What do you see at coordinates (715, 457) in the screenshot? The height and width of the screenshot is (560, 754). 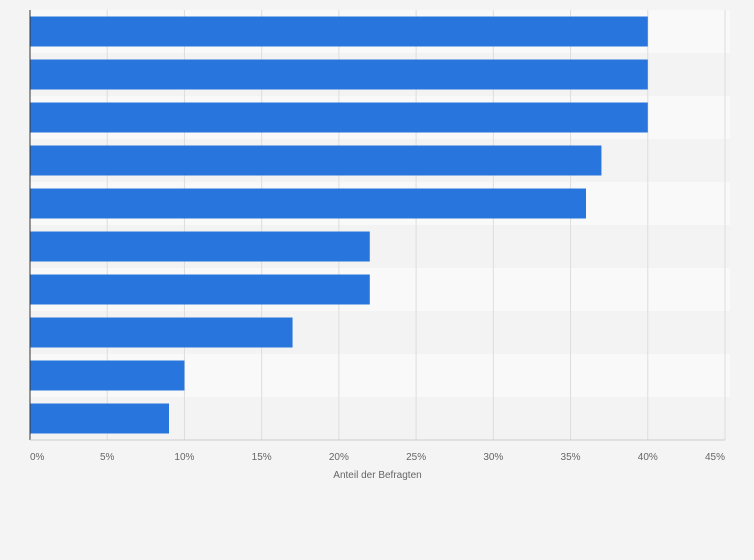 I see `x-tick-label: 45%` at bounding box center [715, 457].